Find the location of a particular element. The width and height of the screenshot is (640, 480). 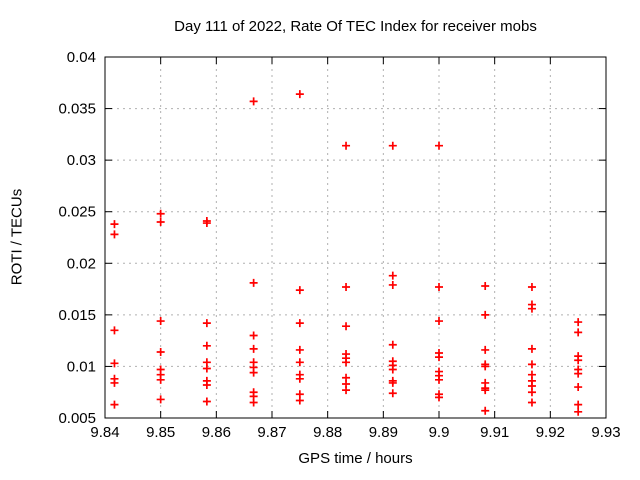

y-tick-label: 0.015 is located at coordinates (77, 315).